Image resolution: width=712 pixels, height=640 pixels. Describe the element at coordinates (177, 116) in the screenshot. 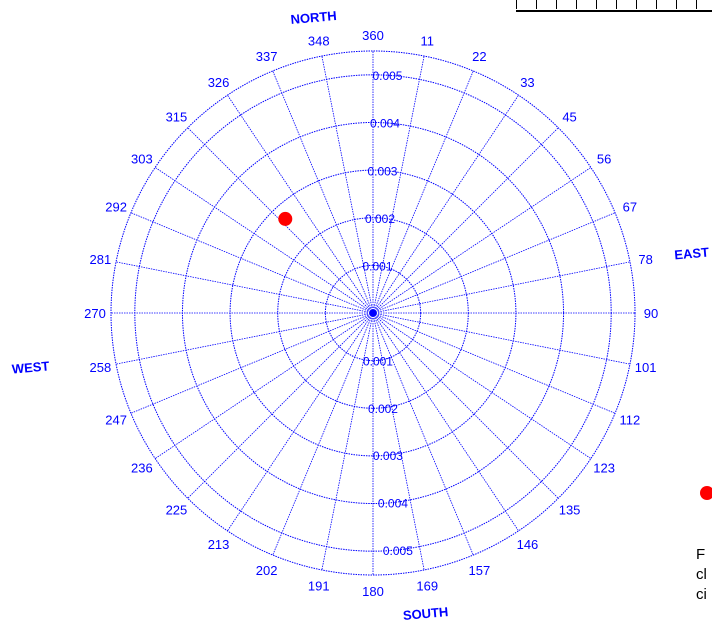

I see `angle-label-28: 315` at that location.